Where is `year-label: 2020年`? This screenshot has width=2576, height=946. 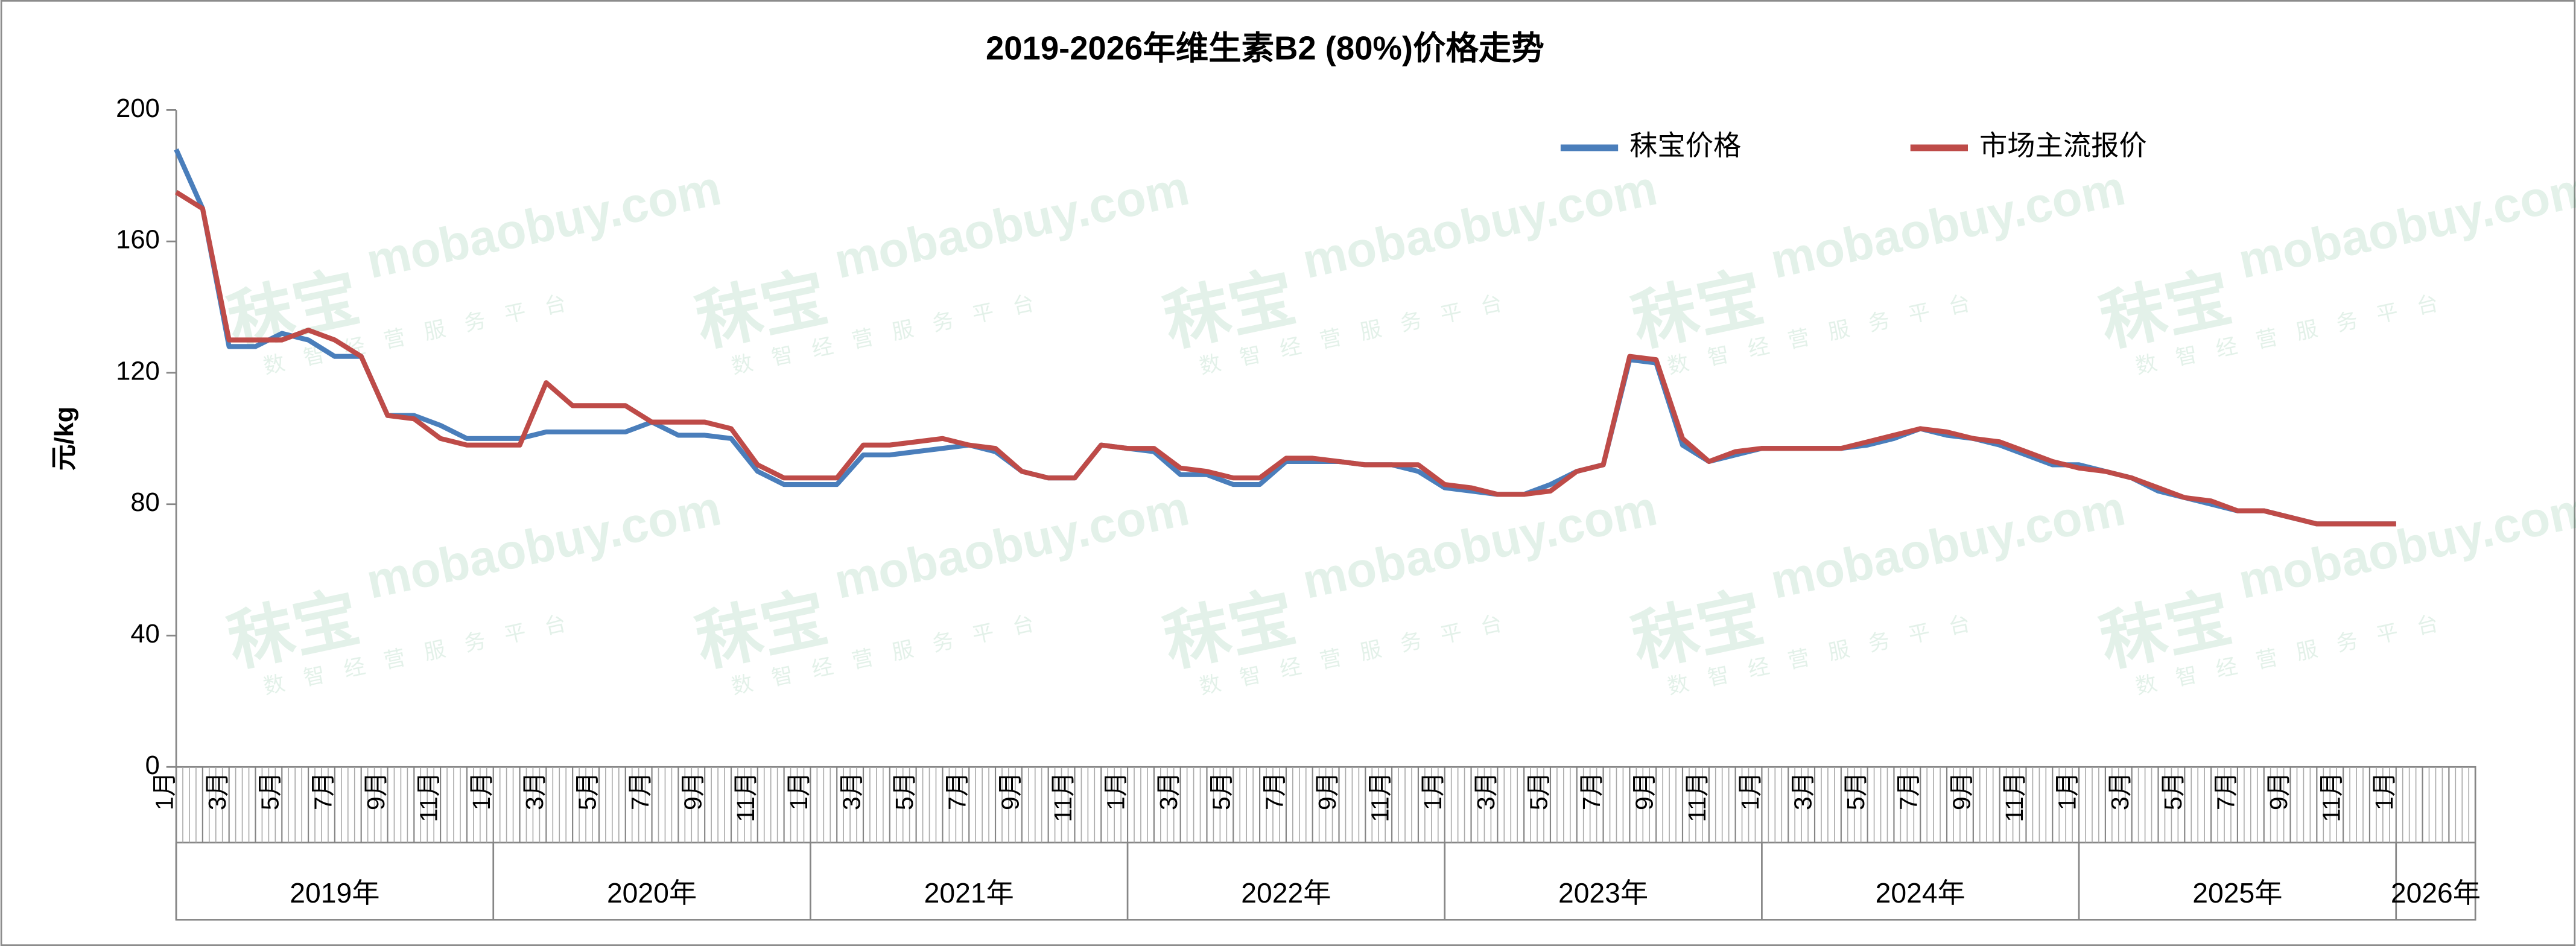 year-label: 2020年 is located at coordinates (652, 893).